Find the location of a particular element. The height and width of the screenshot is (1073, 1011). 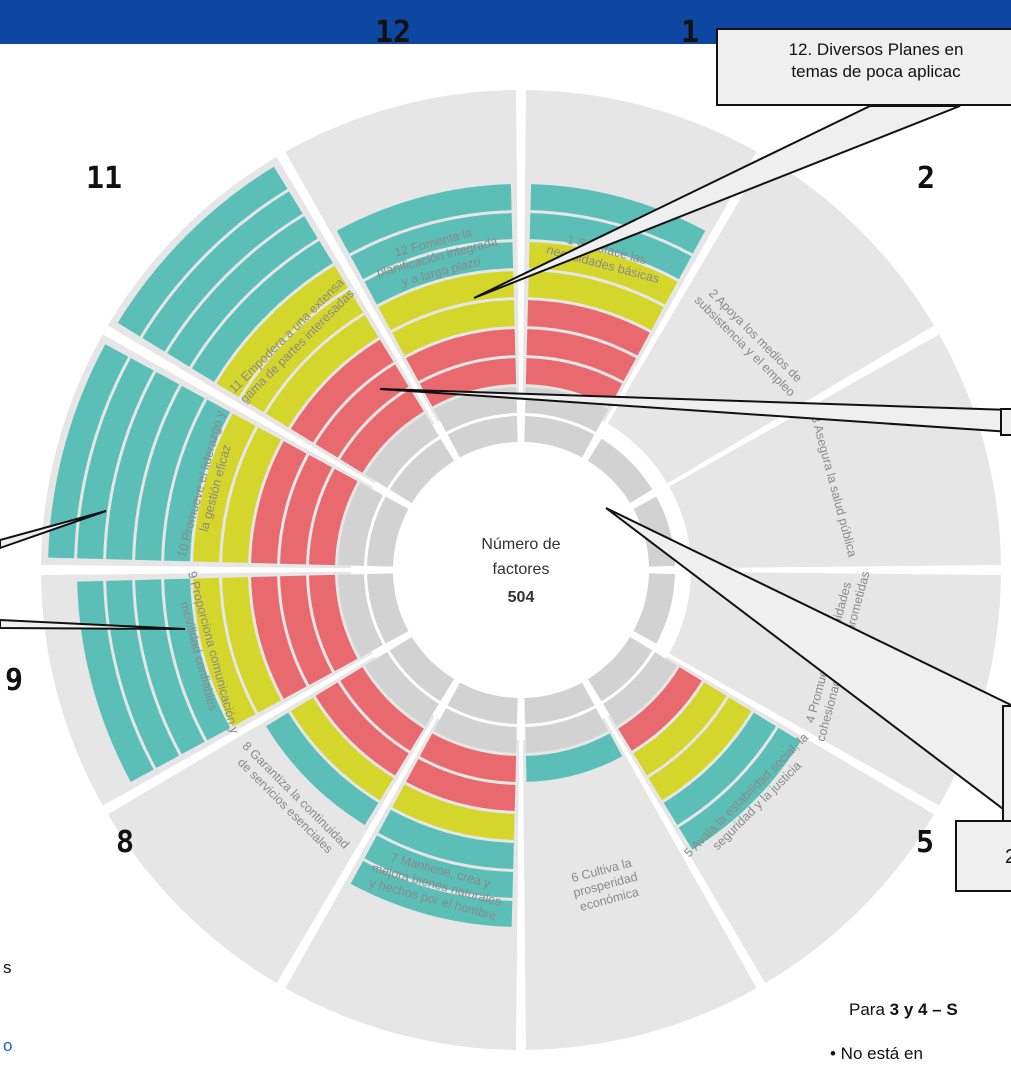

segment-number-5: 5 is located at coordinates (925, 842).